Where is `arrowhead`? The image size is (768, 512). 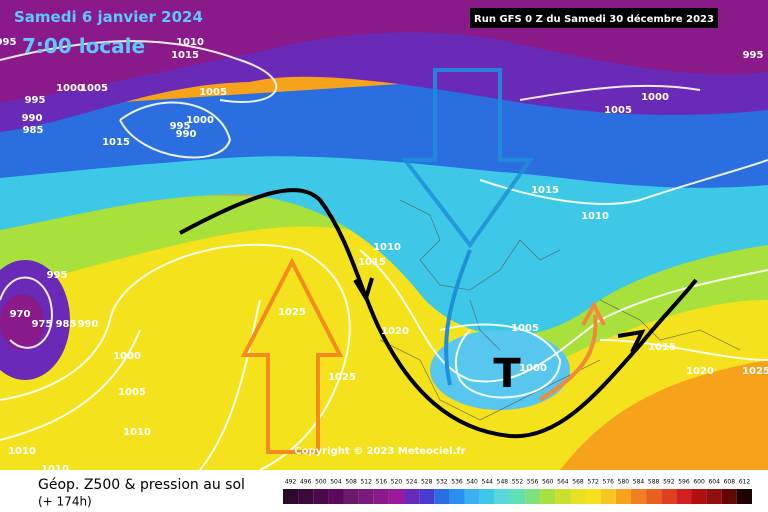 arrowhead is located at coordinates (363, 290).